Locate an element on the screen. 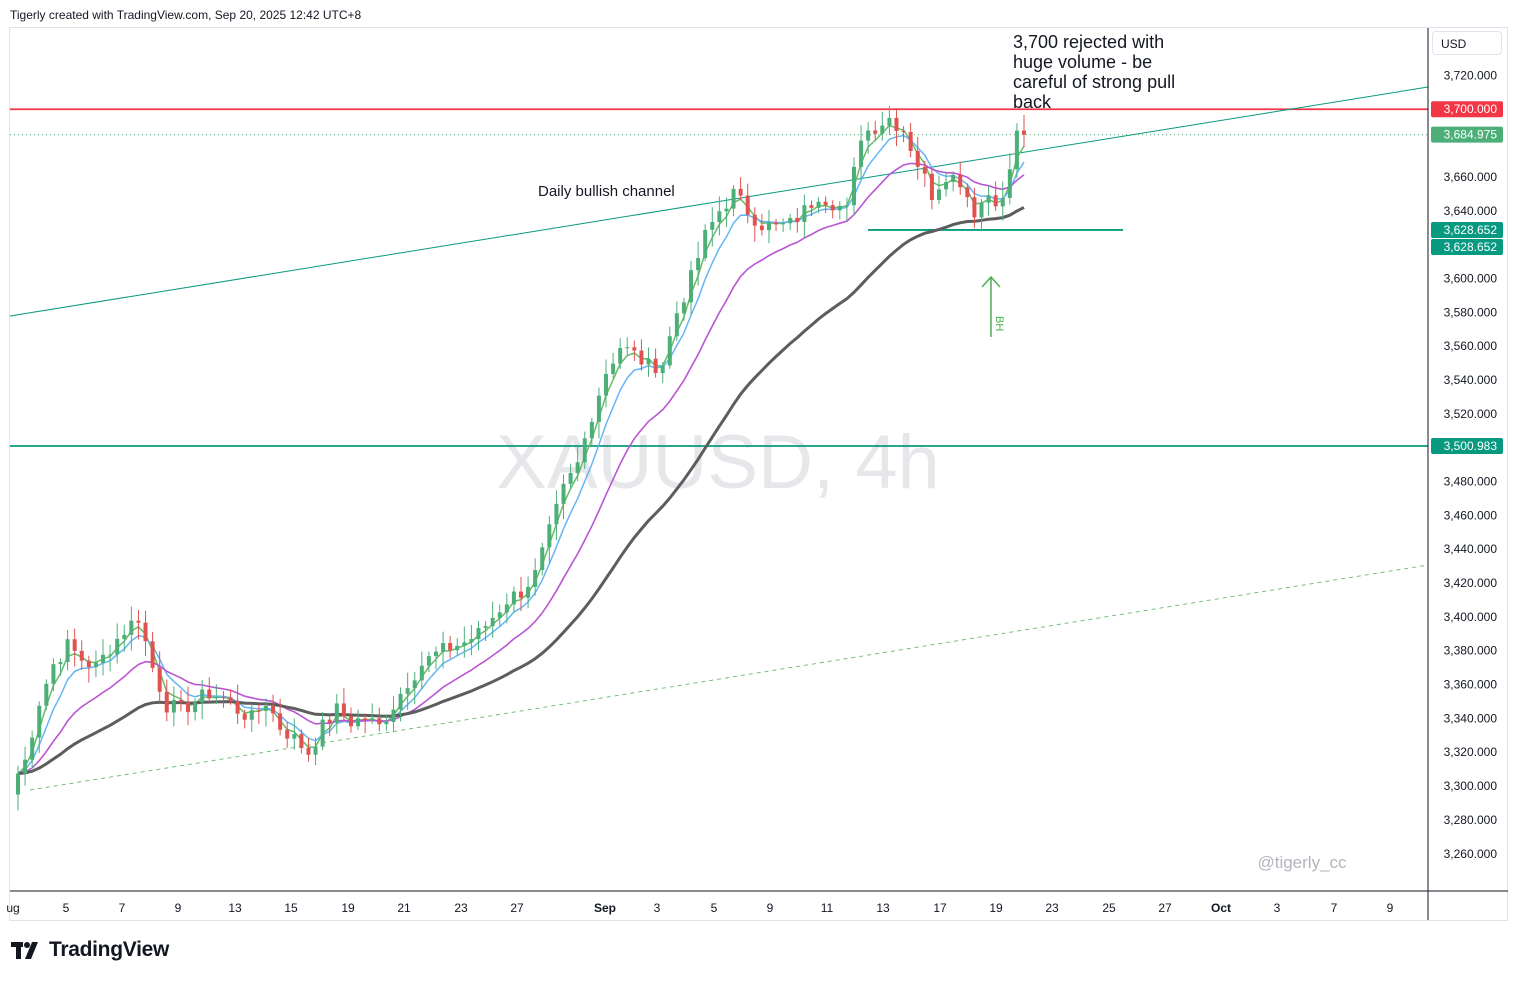 This screenshot has width=1518, height=981. time-tick-label: 3 is located at coordinates (1277, 908).